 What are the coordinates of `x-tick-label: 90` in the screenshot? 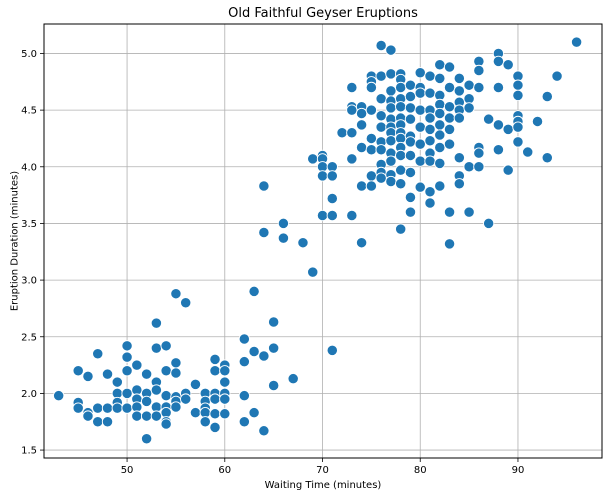 It's located at (518, 470).